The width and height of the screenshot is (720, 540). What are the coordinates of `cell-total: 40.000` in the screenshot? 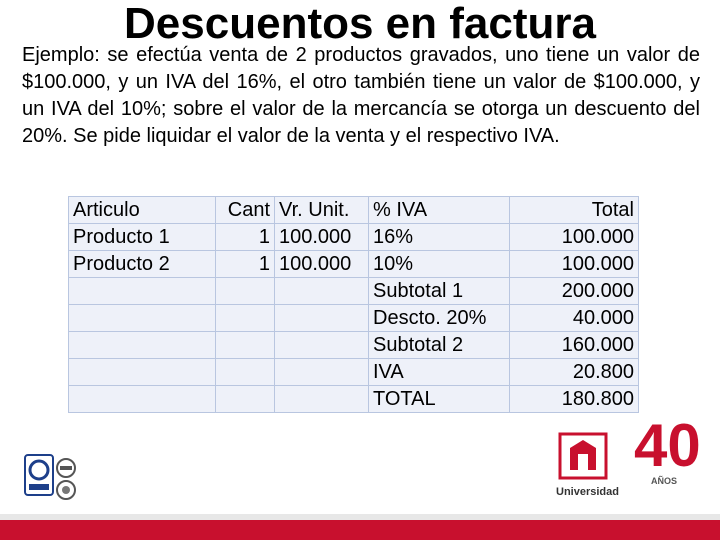 It's located at (574, 318).